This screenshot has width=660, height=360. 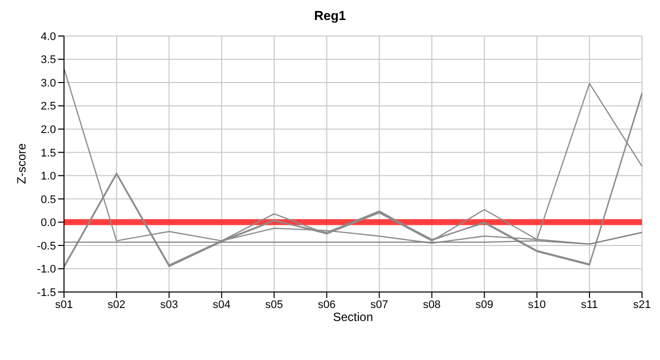 I want to click on y-tick-label: 4.0, so click(x=48, y=36).